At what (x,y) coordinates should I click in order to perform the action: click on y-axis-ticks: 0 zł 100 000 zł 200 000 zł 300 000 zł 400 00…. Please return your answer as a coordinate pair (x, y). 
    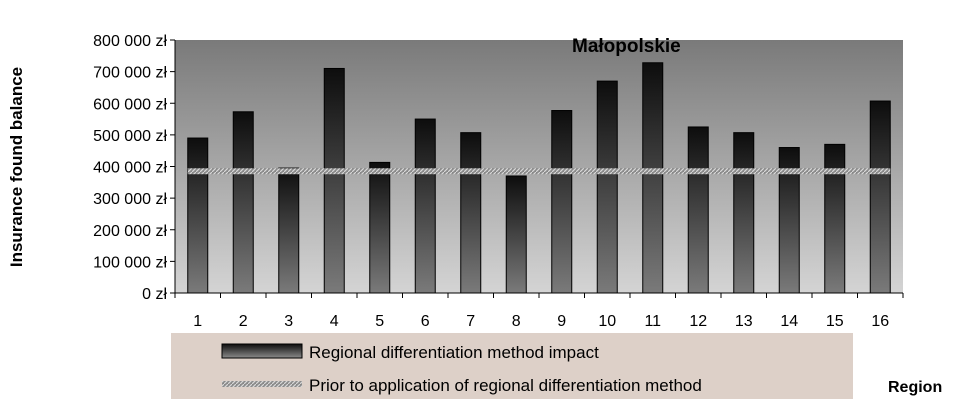
    Looking at the image, I should click on (134, 168).